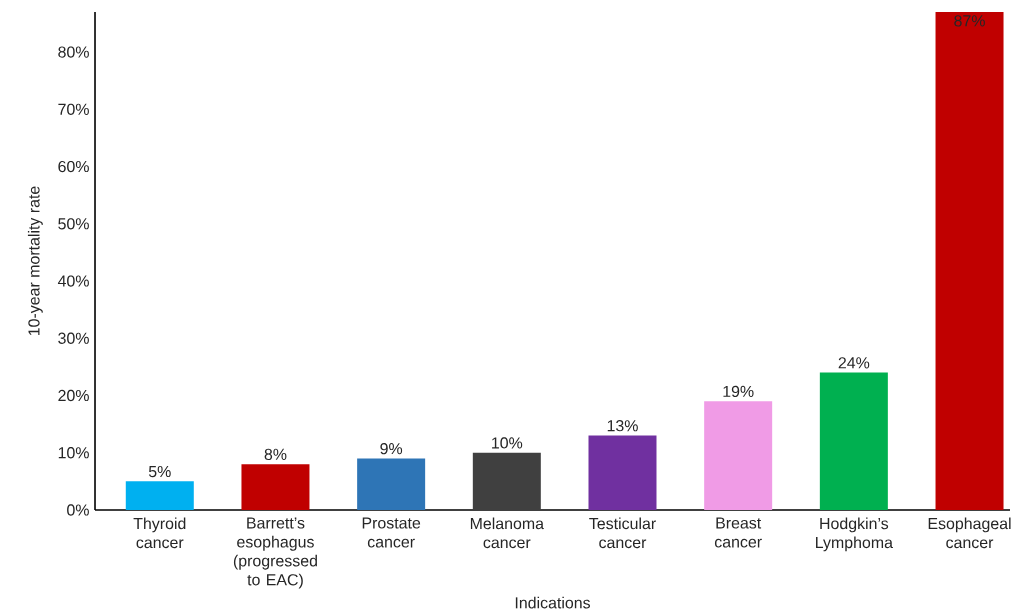  Describe the element at coordinates (78, 510) in the screenshot. I see `y-tick-label: 0%` at that location.